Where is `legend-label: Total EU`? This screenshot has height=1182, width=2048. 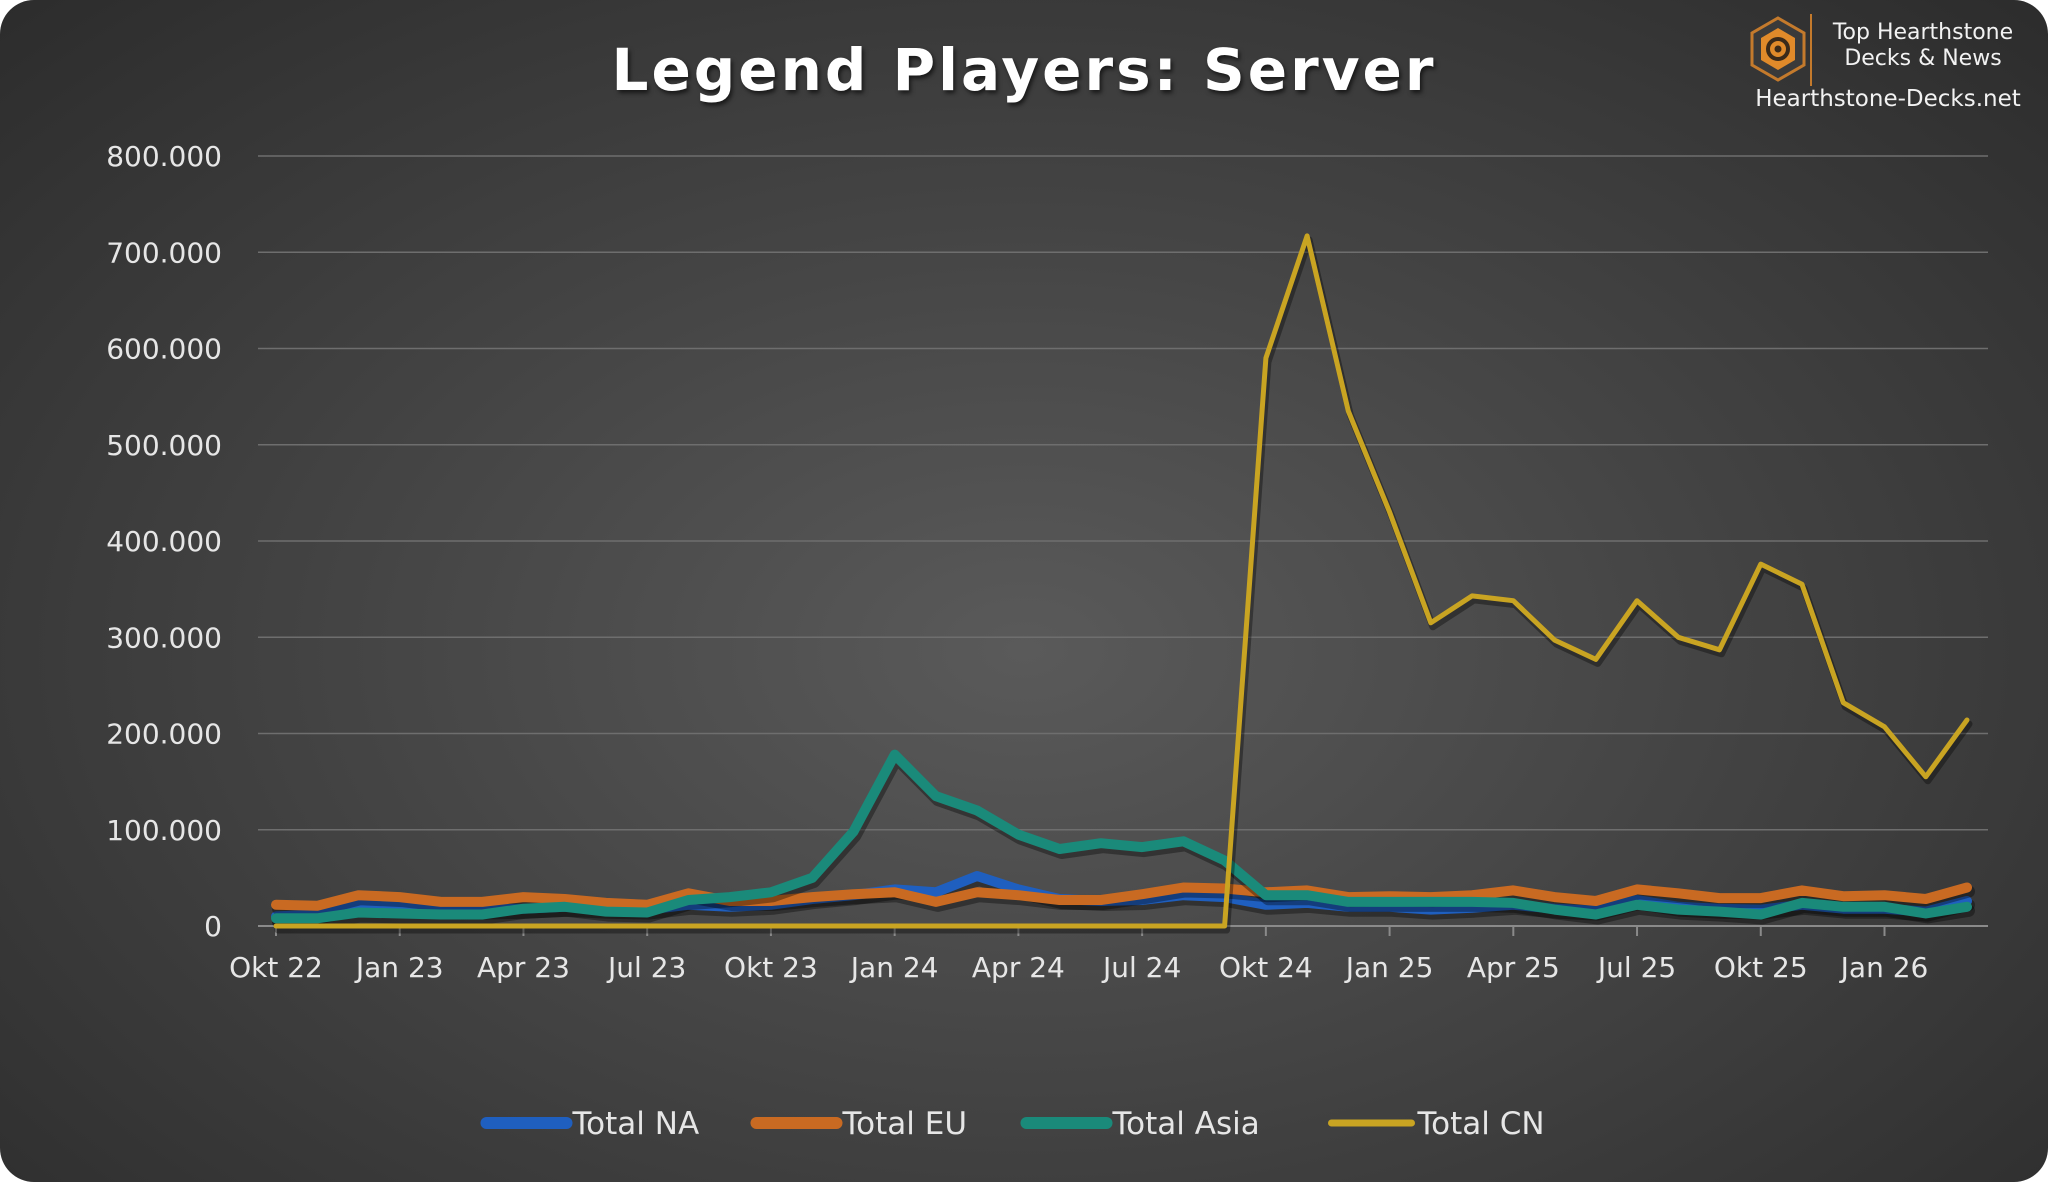
legend-label: Total EU is located at coordinates (905, 1124).